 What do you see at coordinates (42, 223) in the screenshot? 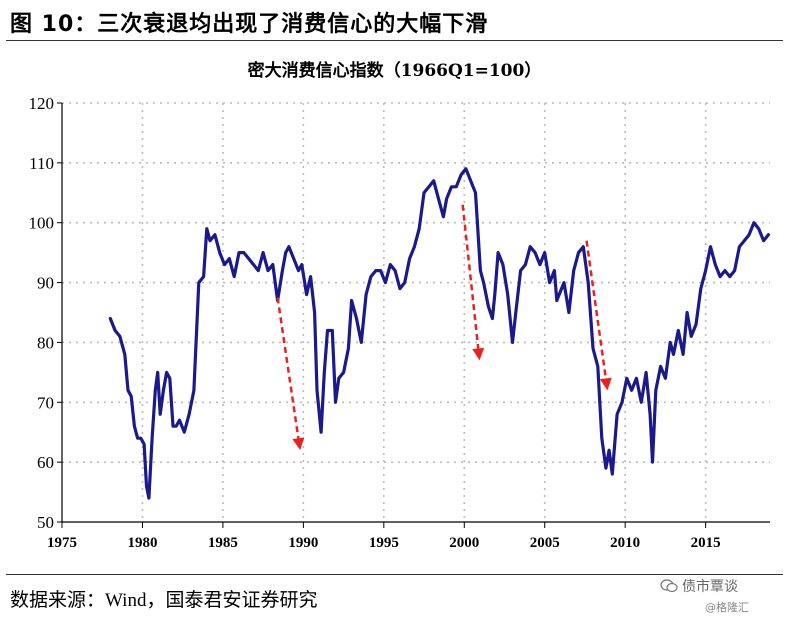
I see `y-tick-label: 100` at bounding box center [42, 223].